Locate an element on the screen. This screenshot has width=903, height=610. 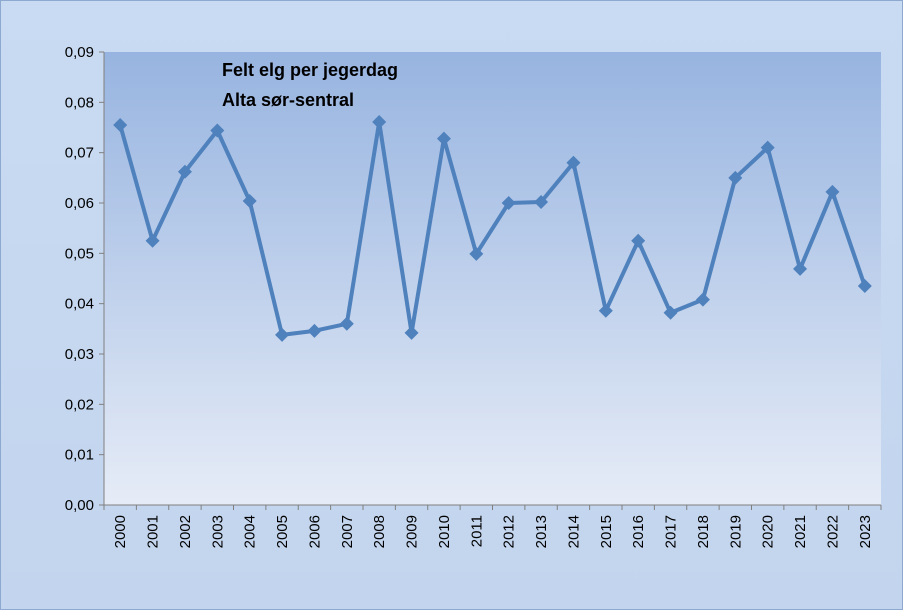
y-tick-label: 0,01 is located at coordinates (79, 455).